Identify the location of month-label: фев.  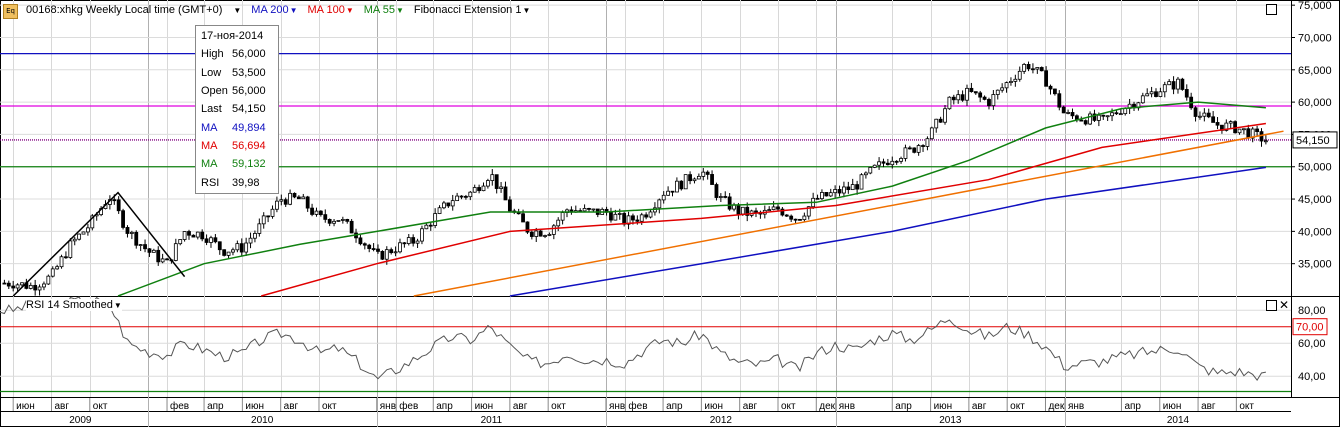
(637, 406).